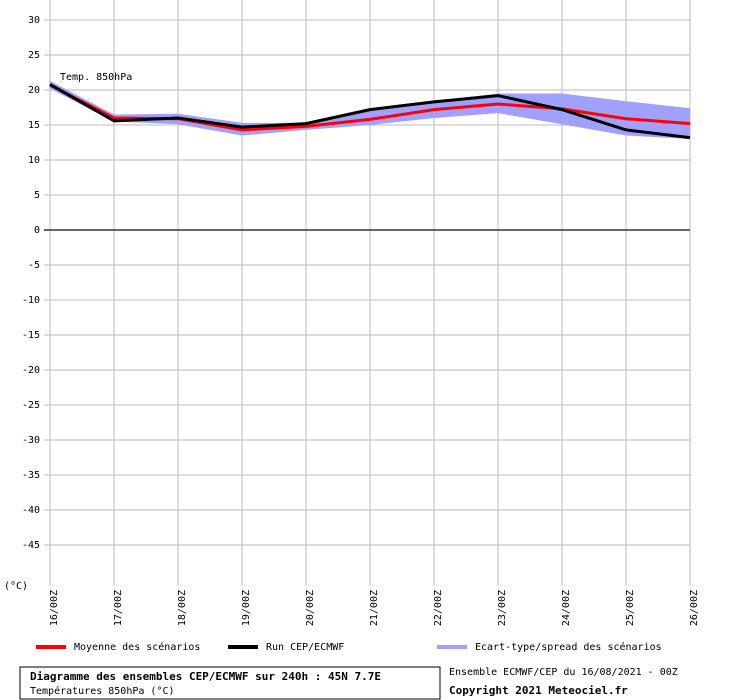 This screenshot has height=700, width=740. I want to click on y-tick-label: -15, so click(31, 335).